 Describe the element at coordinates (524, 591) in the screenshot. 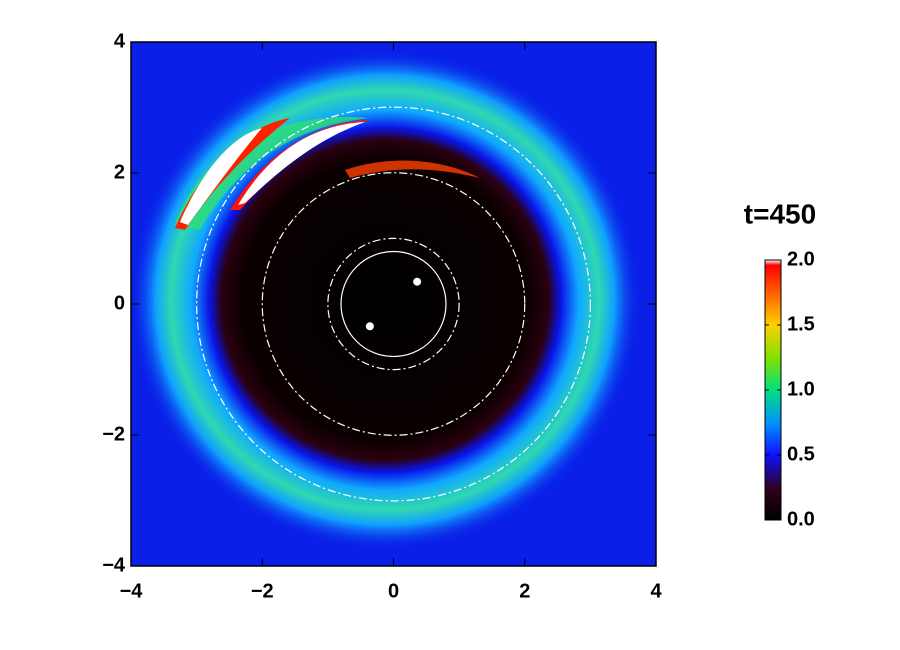

I see `x-tick-label: 2` at that location.